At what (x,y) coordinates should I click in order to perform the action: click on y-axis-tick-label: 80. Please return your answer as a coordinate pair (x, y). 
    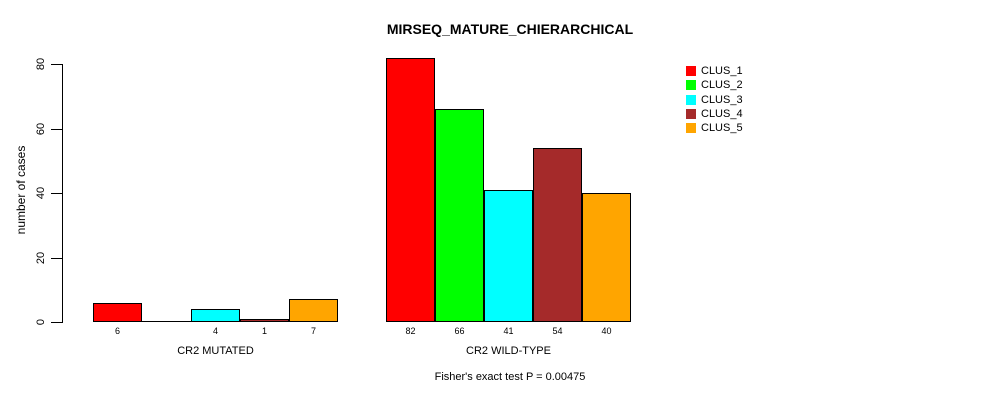
    Looking at the image, I should click on (41, 64).